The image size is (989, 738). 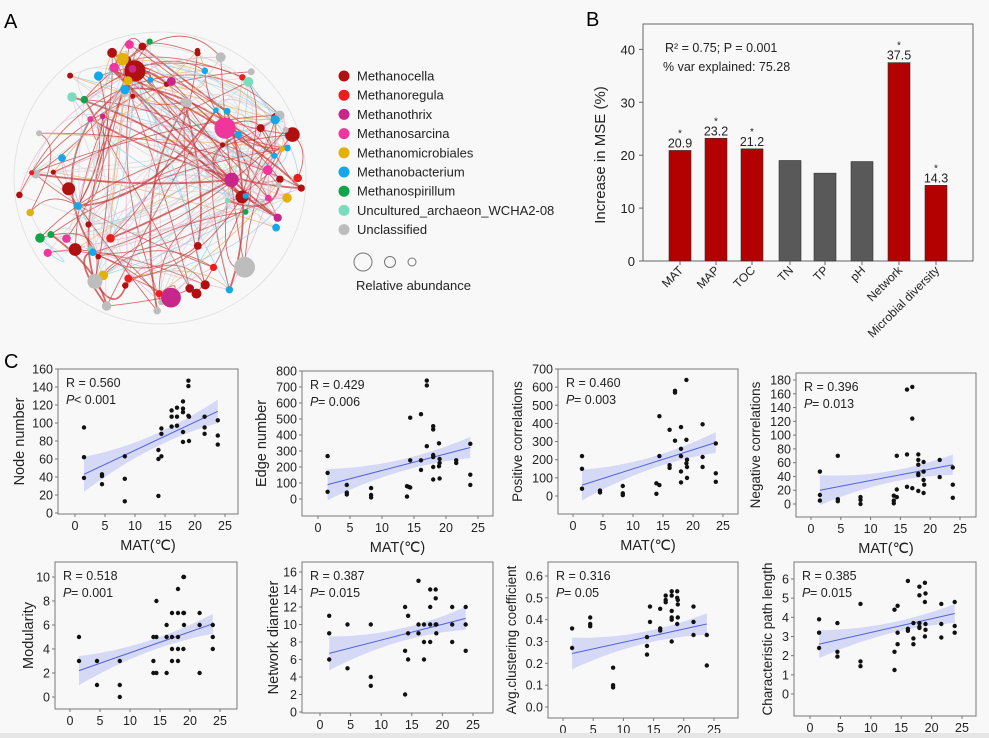 I want to click on x-tick-label: TP, so click(x=820, y=273).